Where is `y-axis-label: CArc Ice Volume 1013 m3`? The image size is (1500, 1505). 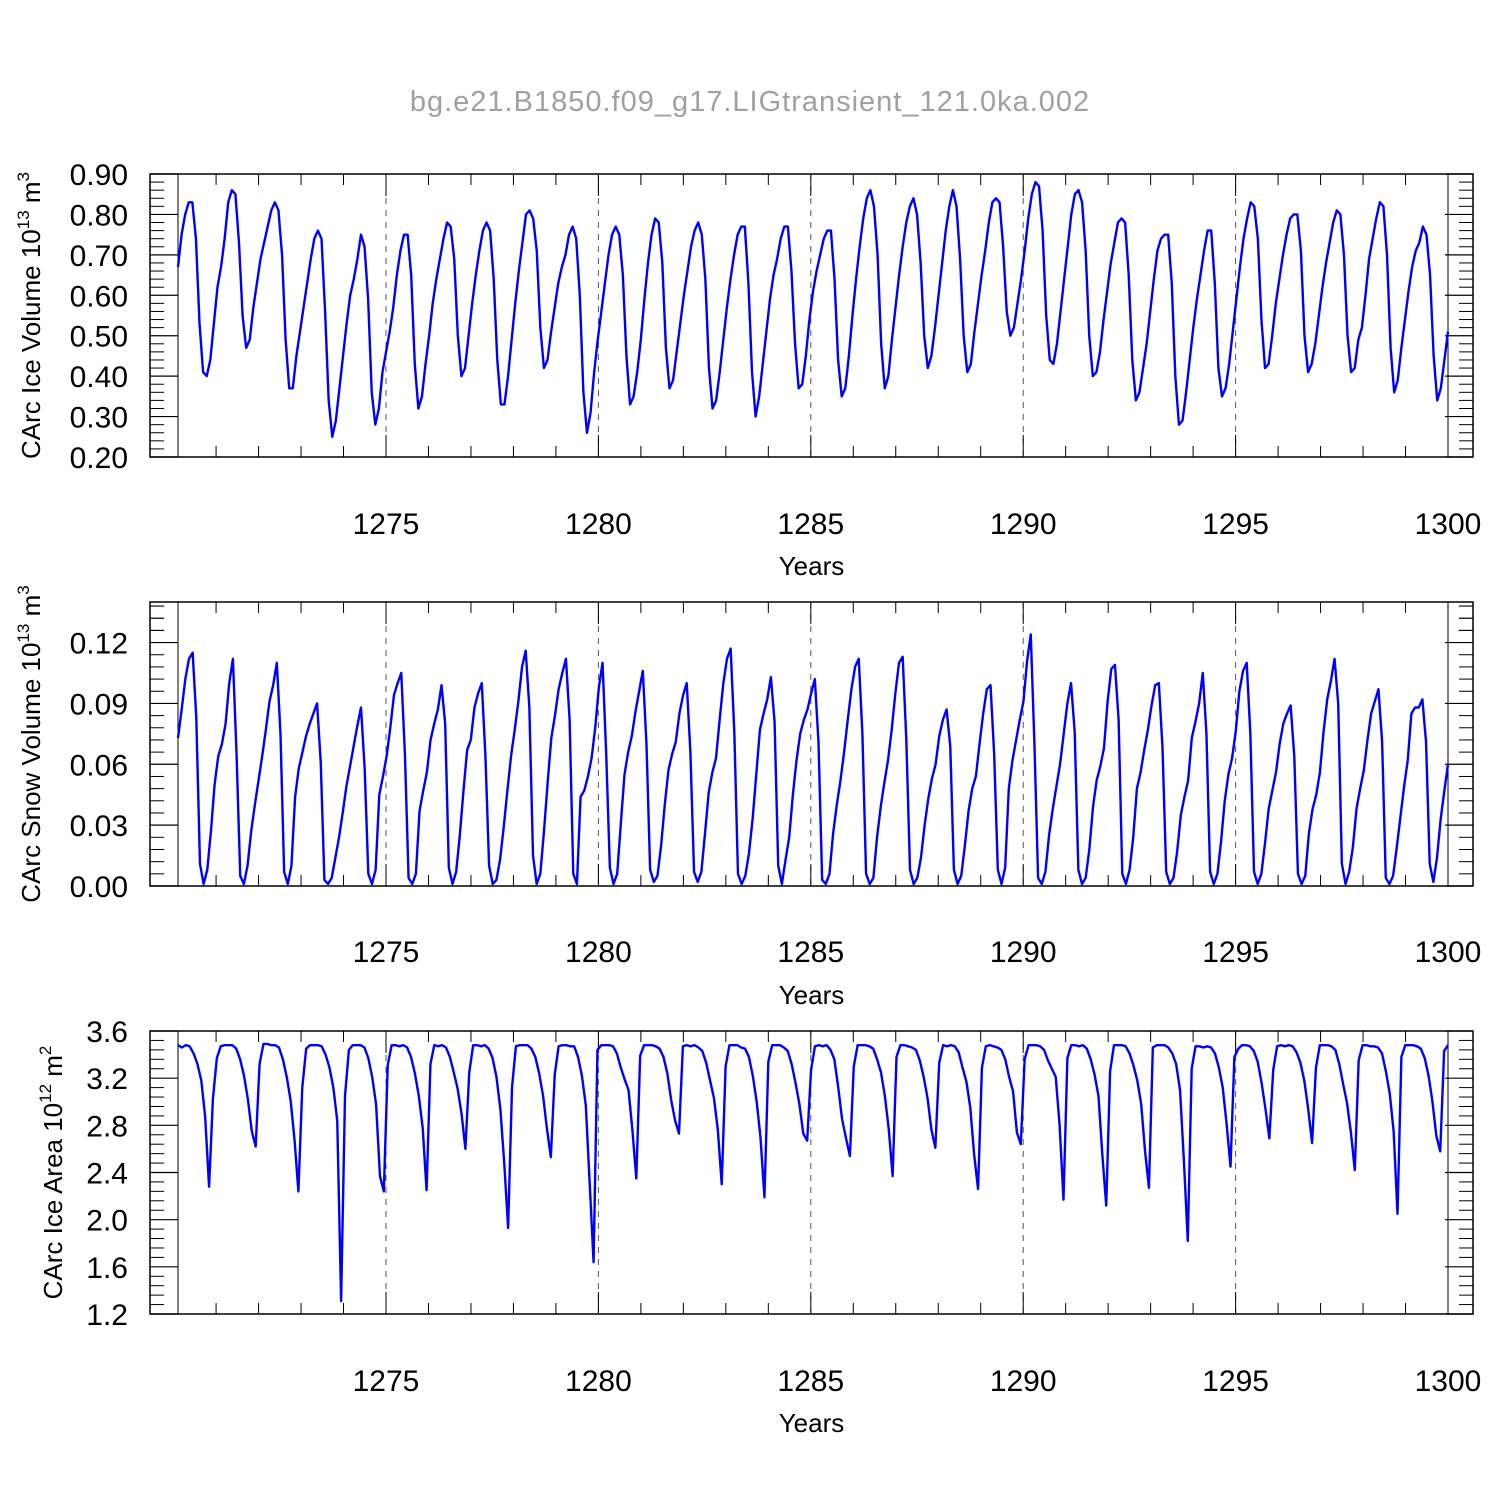 y-axis-label: CArc Ice Volume 1013 m3 is located at coordinates (30, 315).